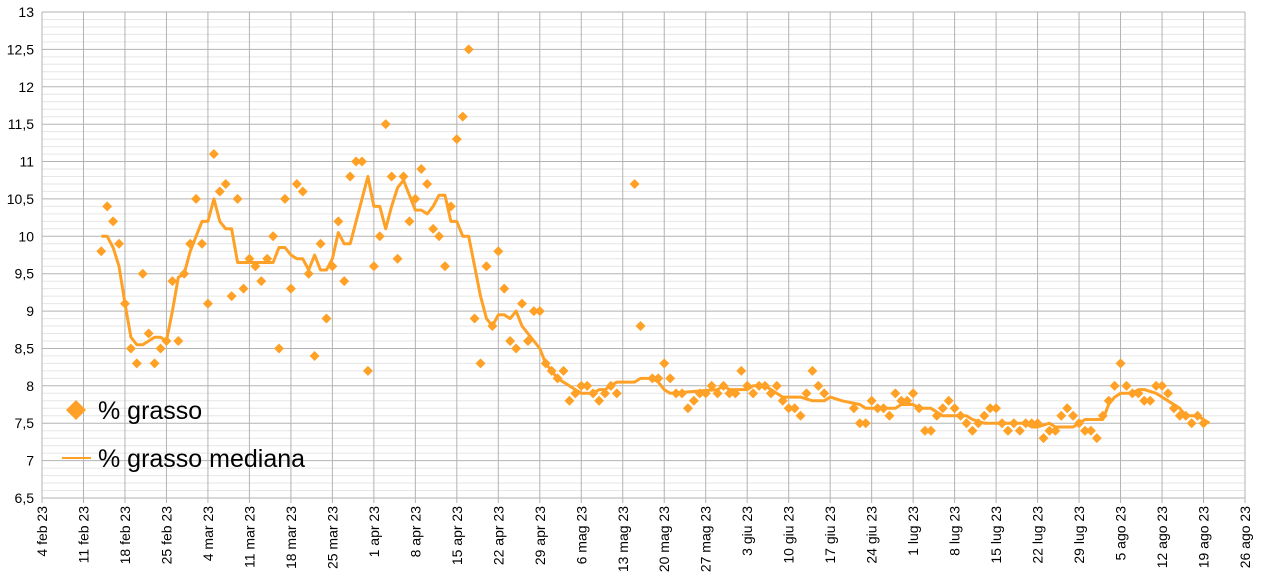 The height and width of the screenshot is (582, 1261). I want to click on x-tick-label: 19 ago 23, so click(1204, 537).